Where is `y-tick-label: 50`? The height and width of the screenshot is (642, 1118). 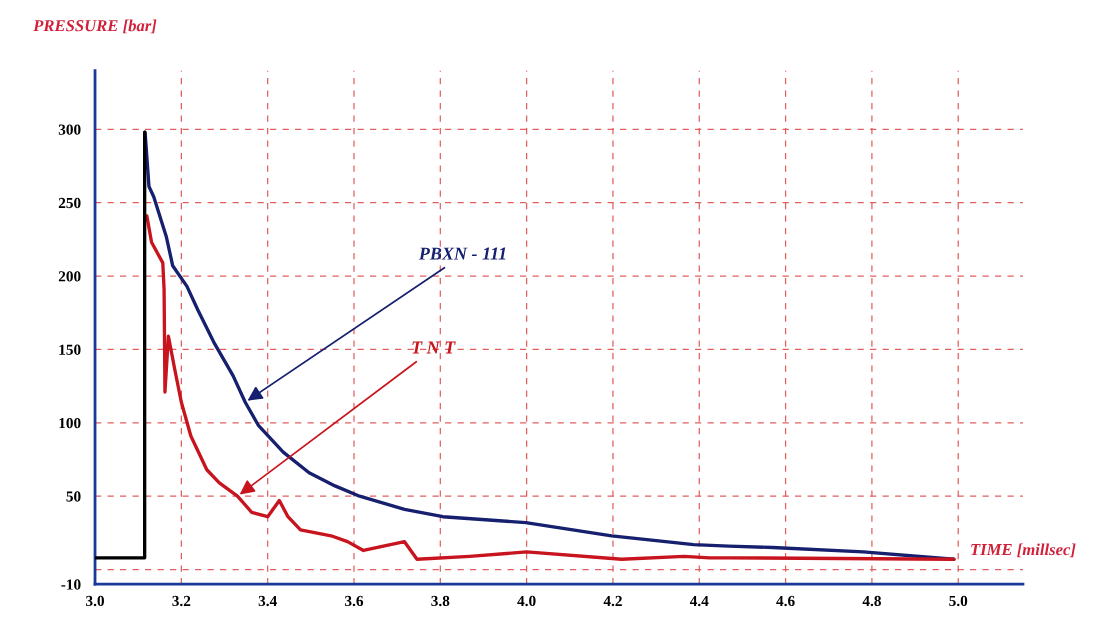 y-tick-label: 50 is located at coordinates (73, 496).